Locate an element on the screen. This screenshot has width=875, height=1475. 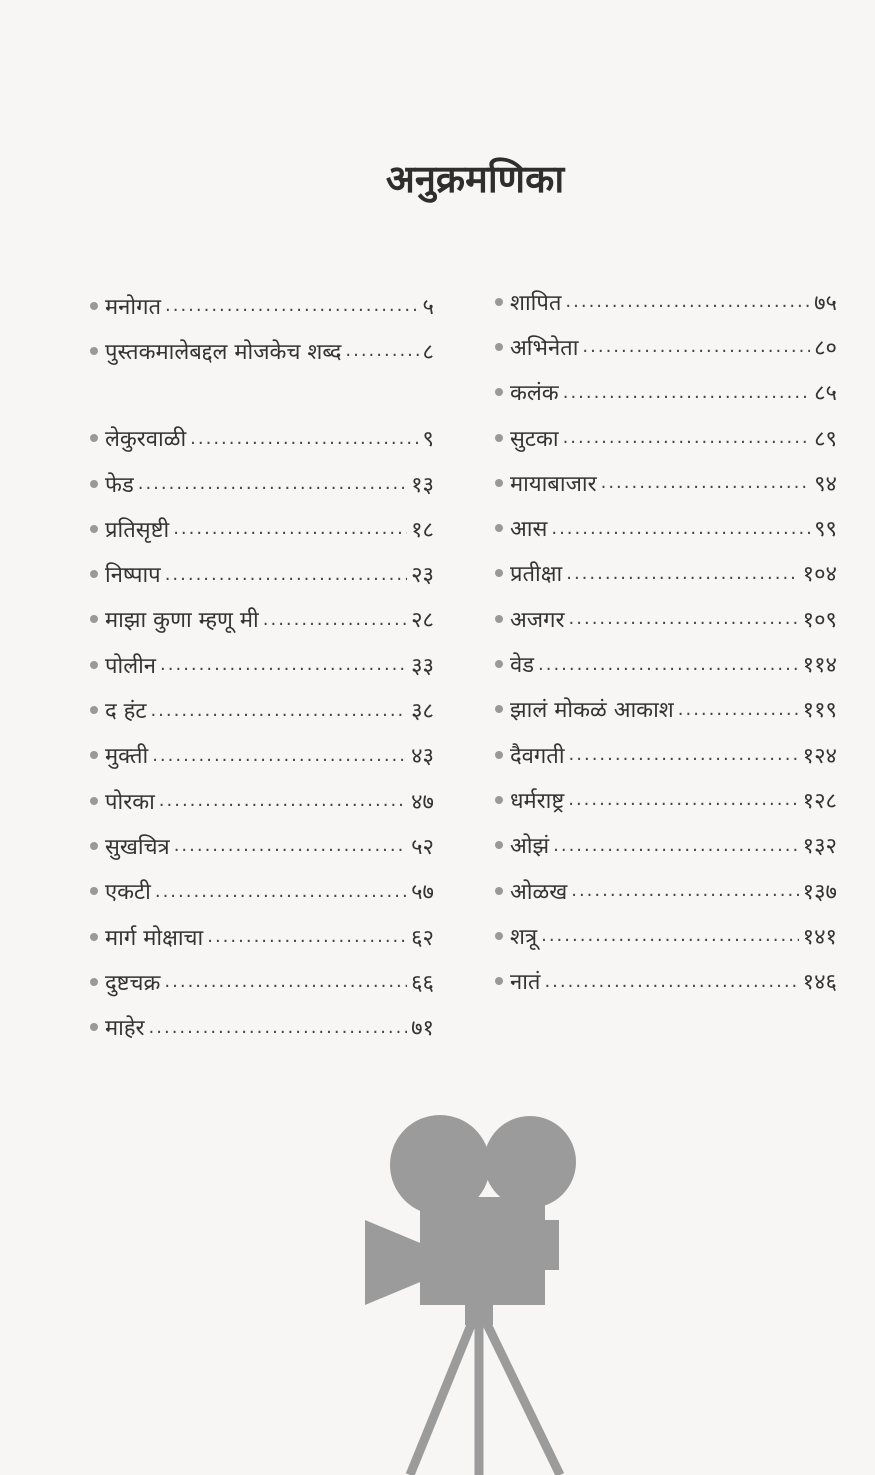
entry-page-number: ५ is located at coordinates (428, 307).